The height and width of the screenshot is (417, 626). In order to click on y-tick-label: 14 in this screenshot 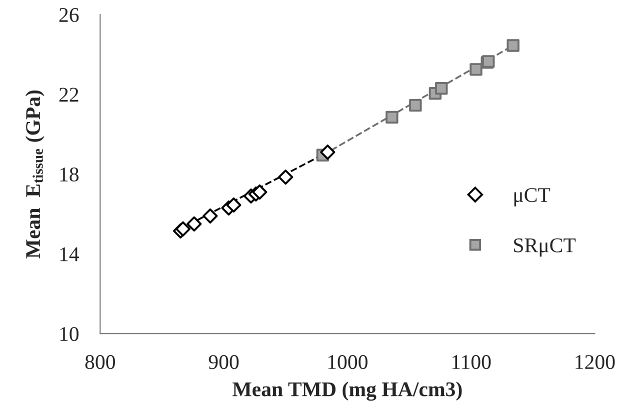, I will do `click(69, 254)`.